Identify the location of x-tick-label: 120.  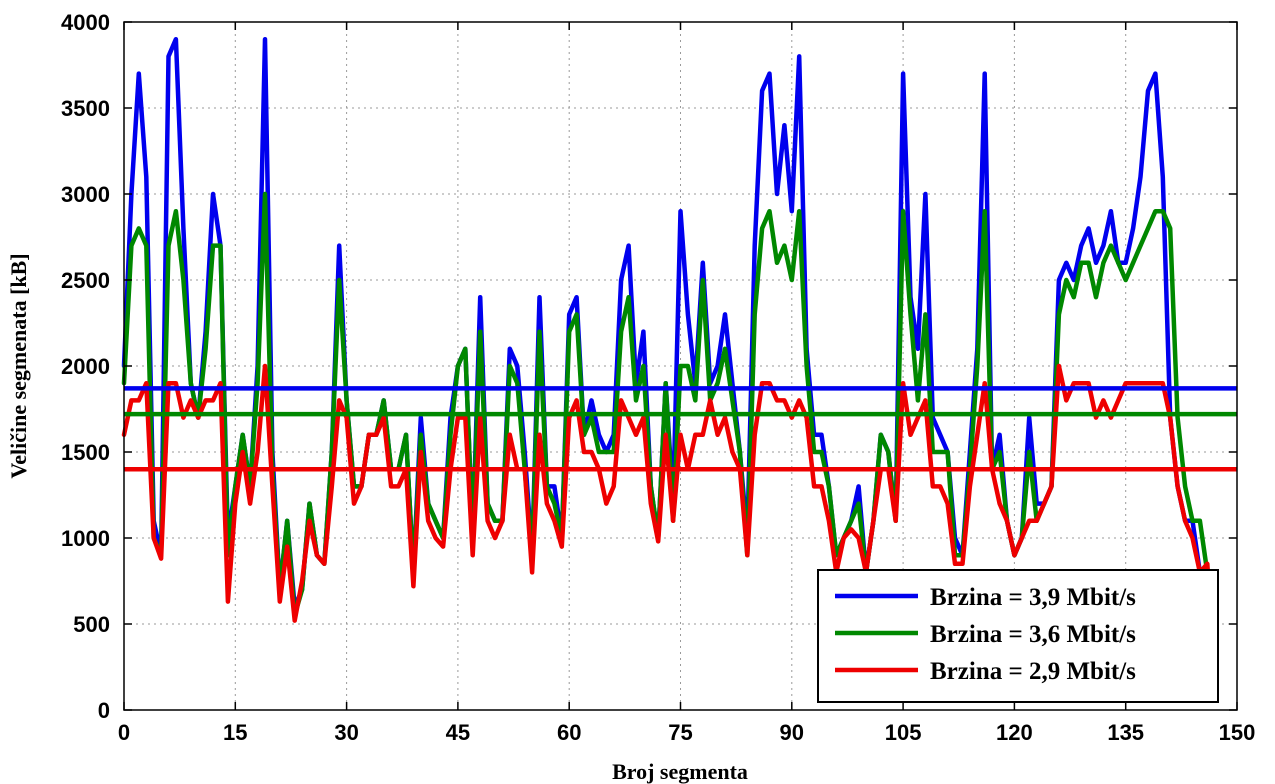
(1014, 732).